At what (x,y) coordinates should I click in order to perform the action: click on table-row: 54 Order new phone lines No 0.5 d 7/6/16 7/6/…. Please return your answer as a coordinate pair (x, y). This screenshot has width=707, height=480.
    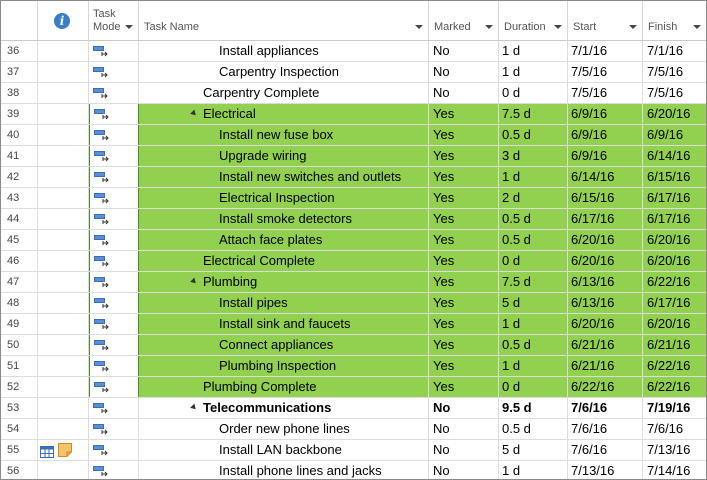
    Looking at the image, I should click on (353, 429).